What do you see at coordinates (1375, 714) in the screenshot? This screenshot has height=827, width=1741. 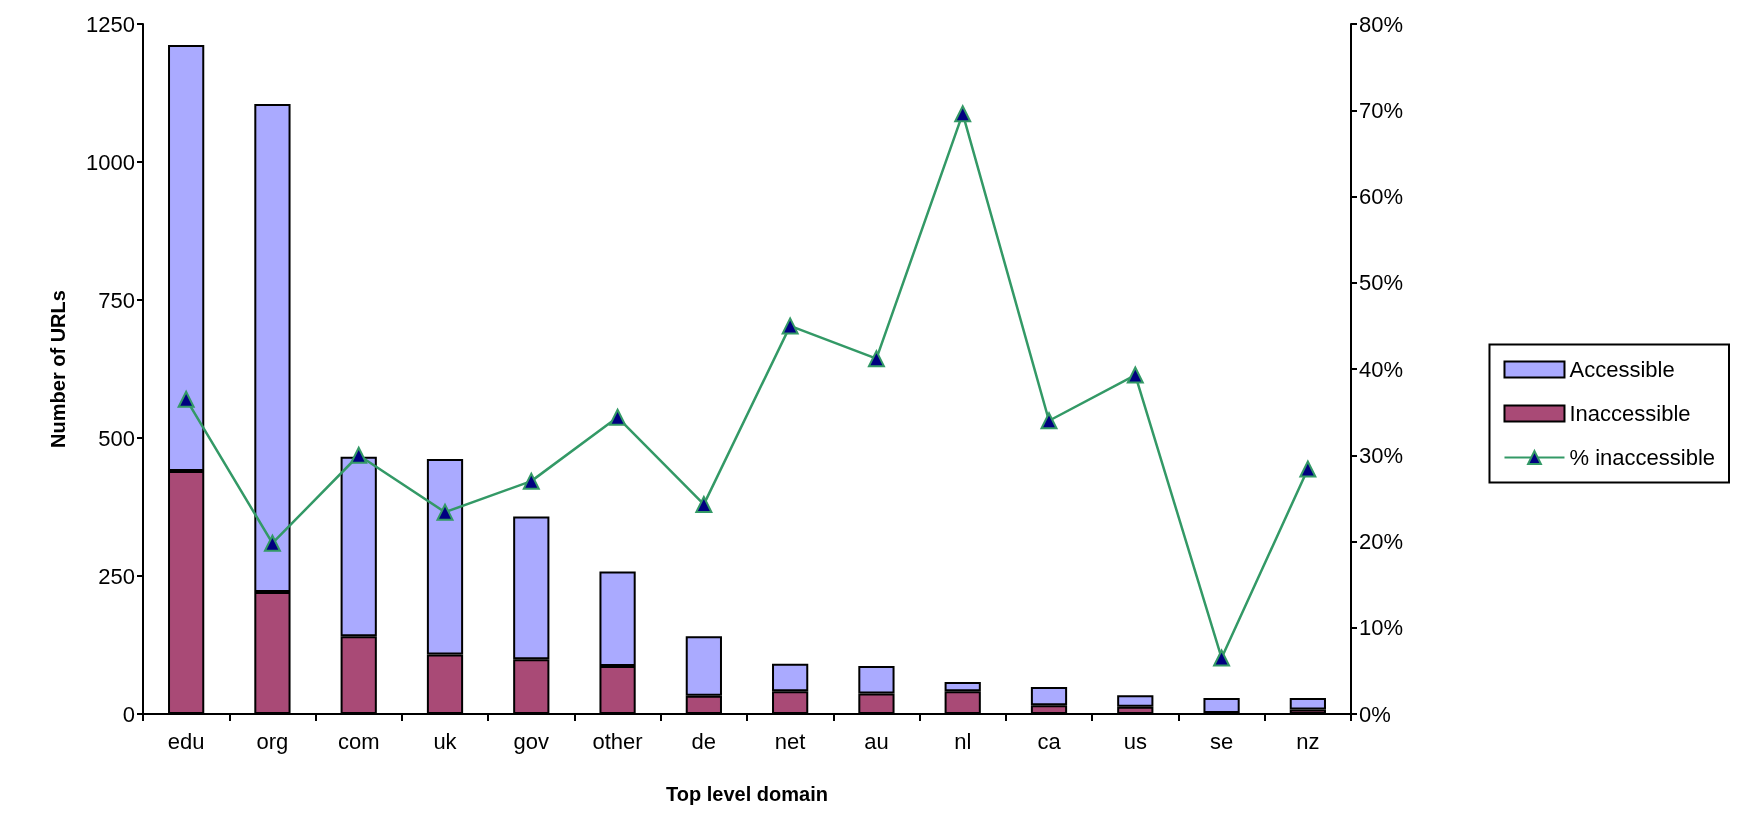 I see `y2-tick-label: 0%` at bounding box center [1375, 714].